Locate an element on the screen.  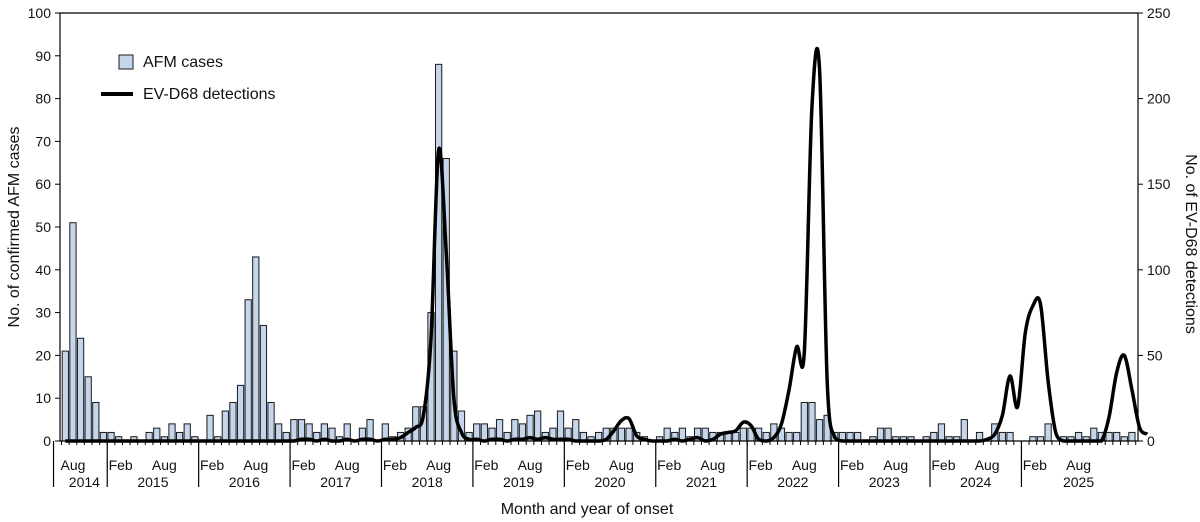
left-y-tick-label: 60 is located at coordinates (43, 184).